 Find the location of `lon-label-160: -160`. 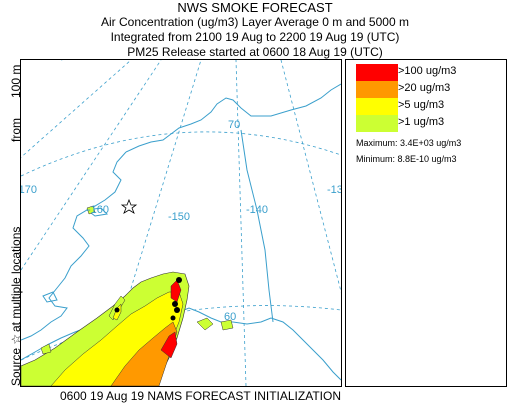

lon-label-160: -160 is located at coordinates (98, 210).